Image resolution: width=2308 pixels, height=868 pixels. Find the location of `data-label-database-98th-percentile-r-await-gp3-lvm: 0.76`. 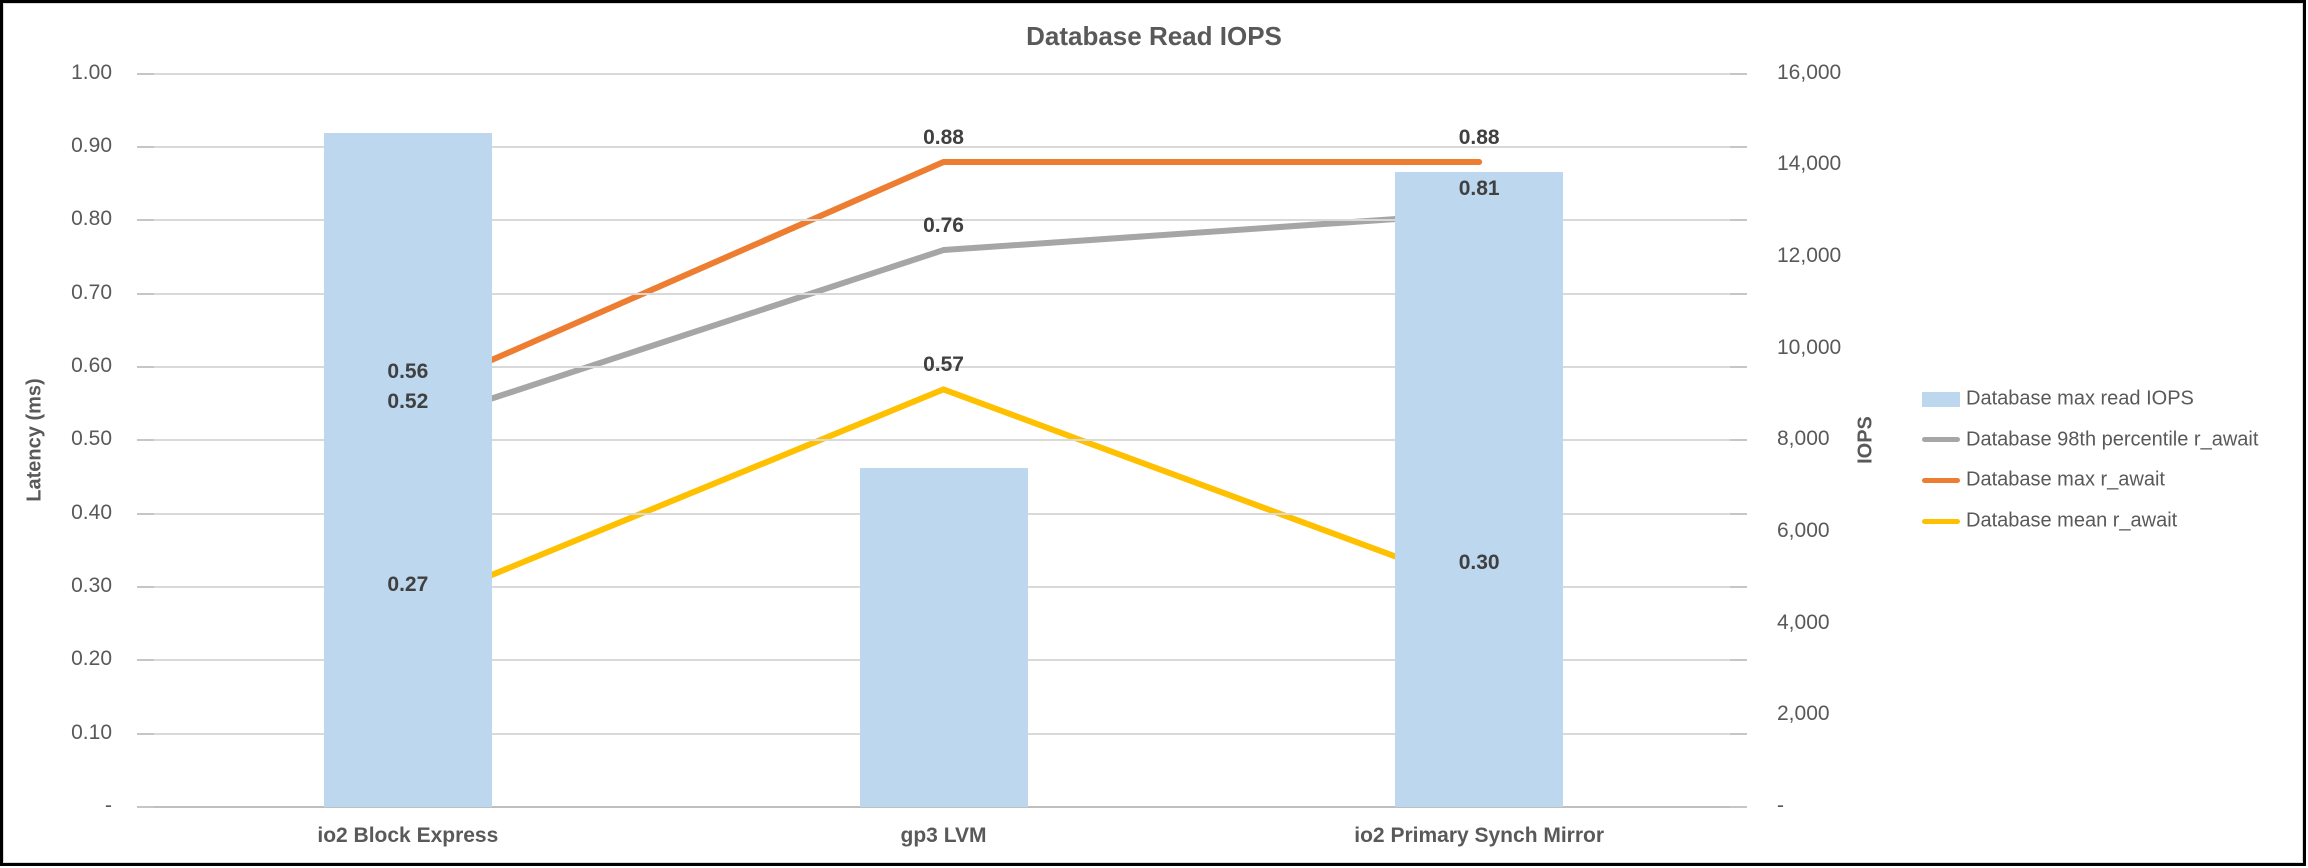

data-label-database-98th-percentile-r-await-gp3-lvm: 0.76 is located at coordinates (943, 225).